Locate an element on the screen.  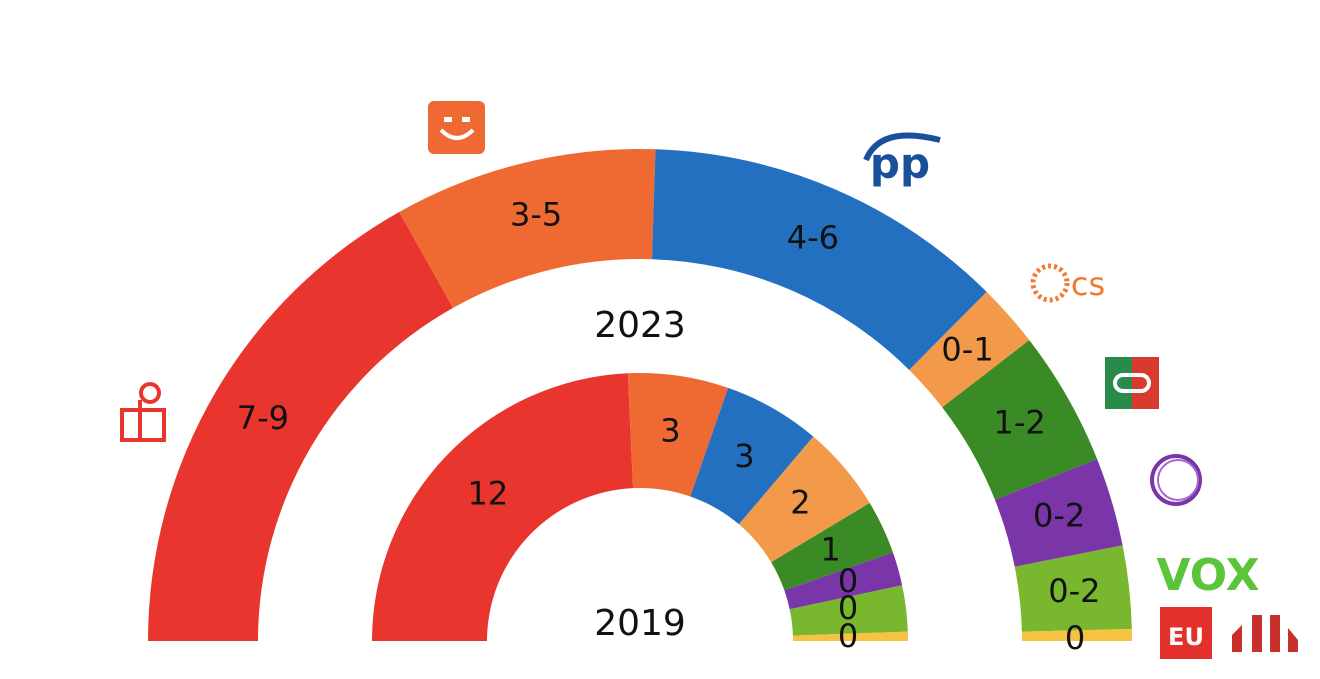
seat-label-2019-7: 0 is located at coordinates (848, 636).